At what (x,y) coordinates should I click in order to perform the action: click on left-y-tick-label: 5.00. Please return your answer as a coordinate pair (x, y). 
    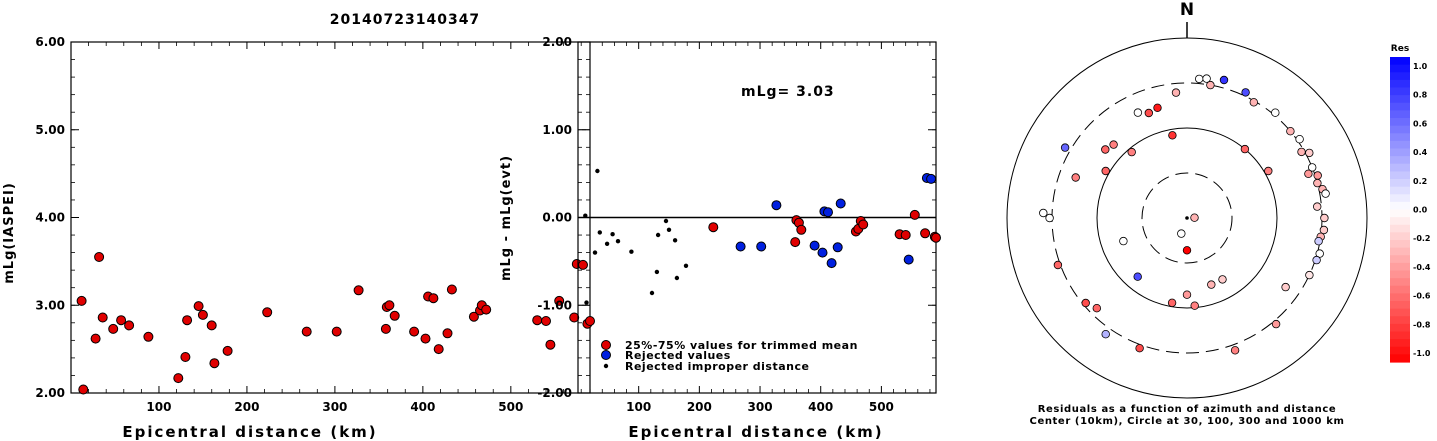
    Looking at the image, I should click on (50, 130).